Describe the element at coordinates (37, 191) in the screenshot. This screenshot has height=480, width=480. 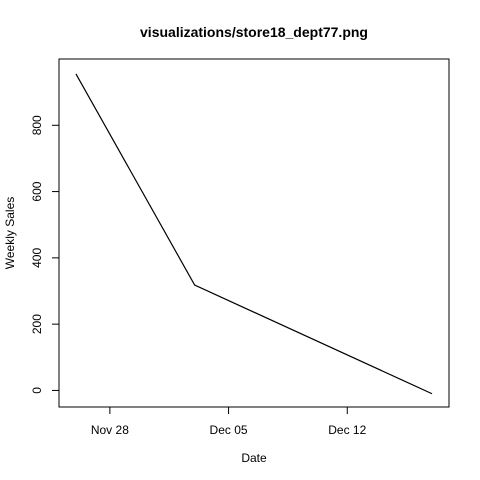
I see `y-tick-label: 600` at that location.